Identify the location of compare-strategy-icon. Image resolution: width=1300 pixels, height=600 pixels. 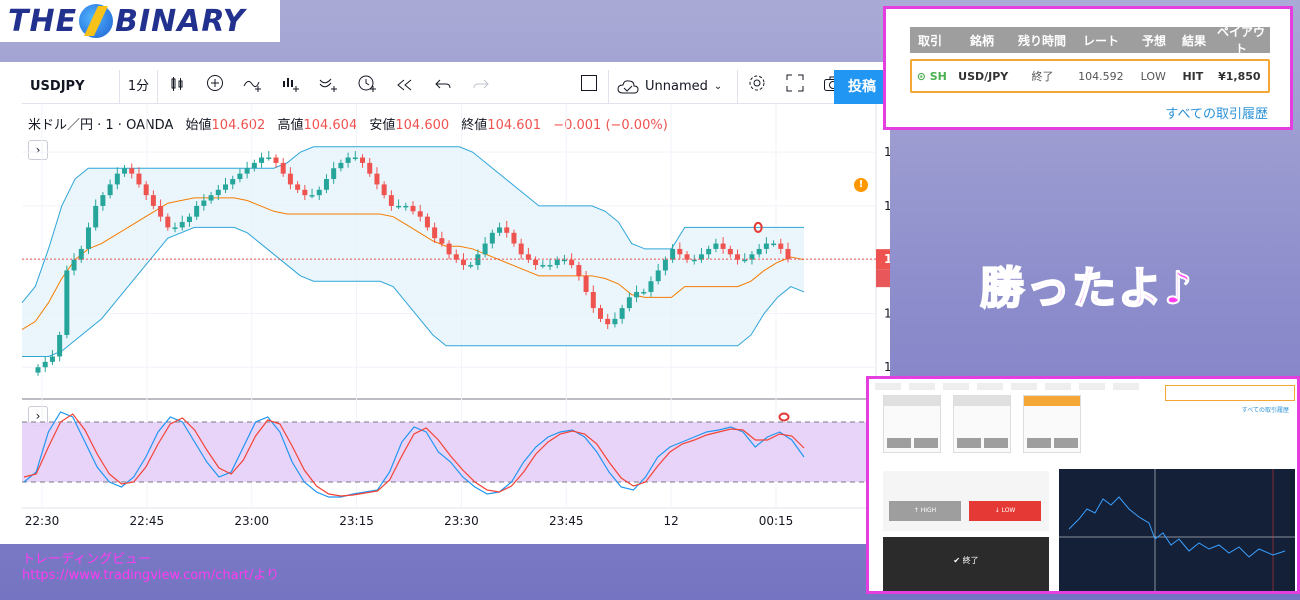
(329, 87).